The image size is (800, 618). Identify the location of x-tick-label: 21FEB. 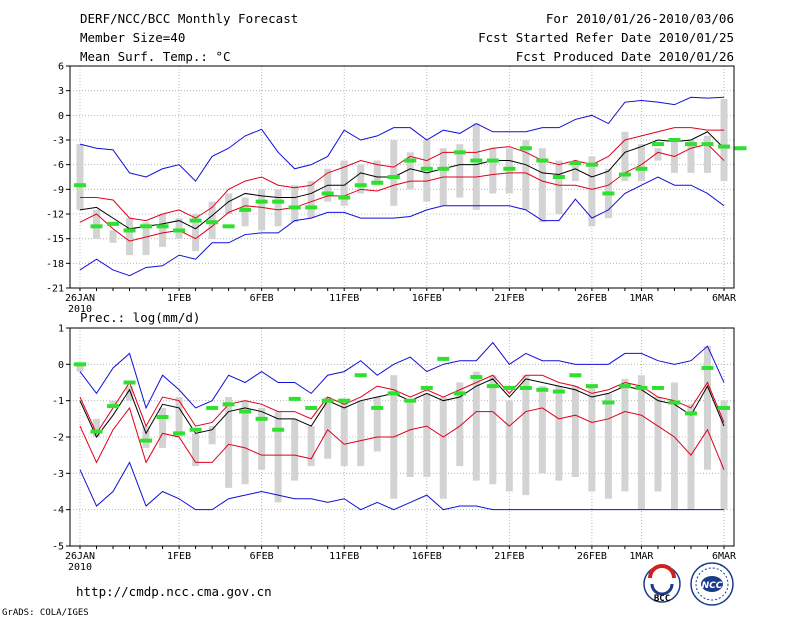
(509, 556).